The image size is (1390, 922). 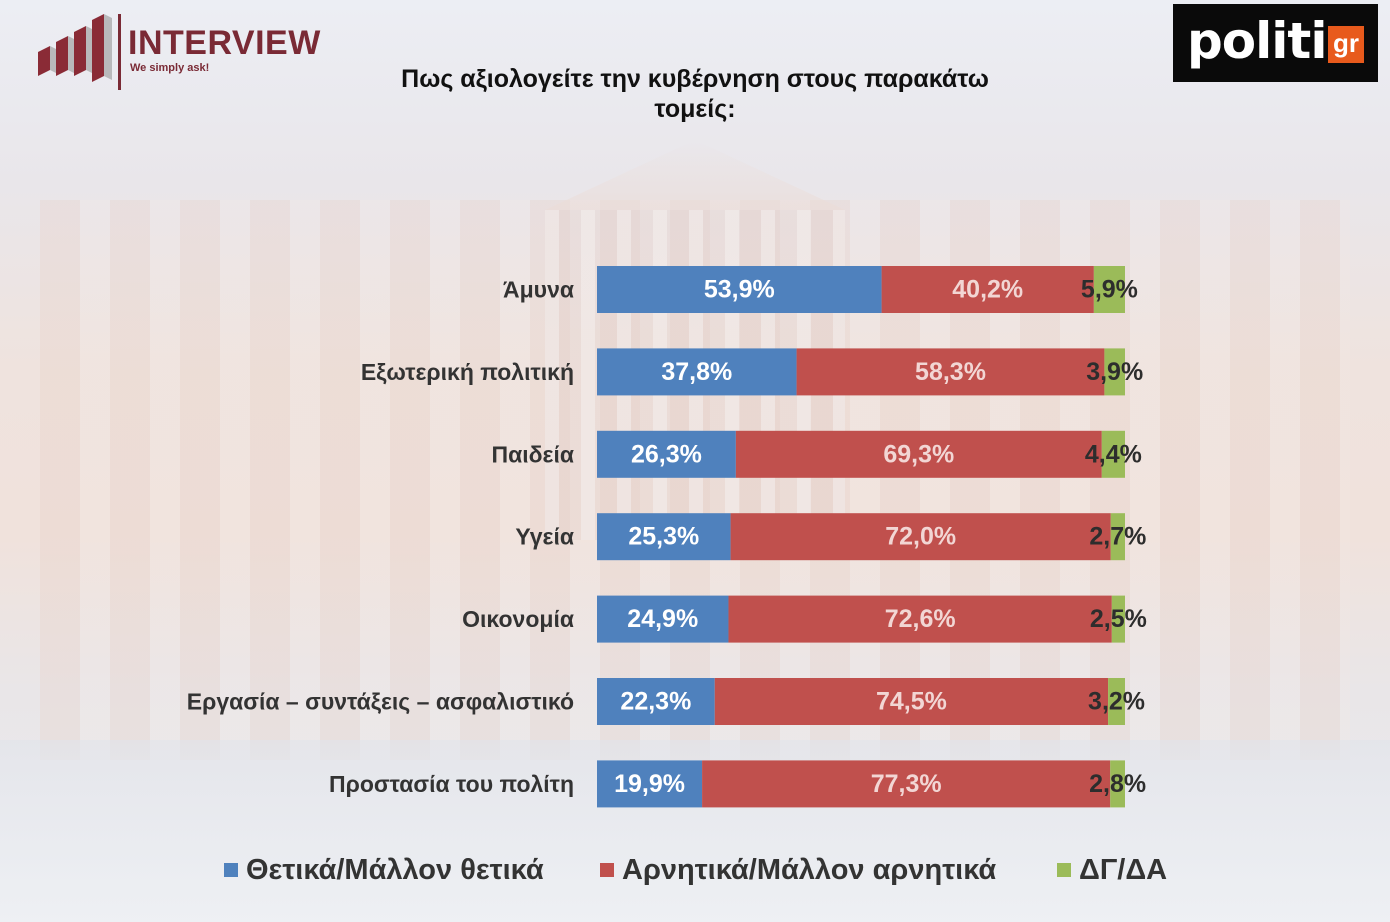 What do you see at coordinates (518, 619) in the screenshot?
I see `category-label: Οικονομία` at bounding box center [518, 619].